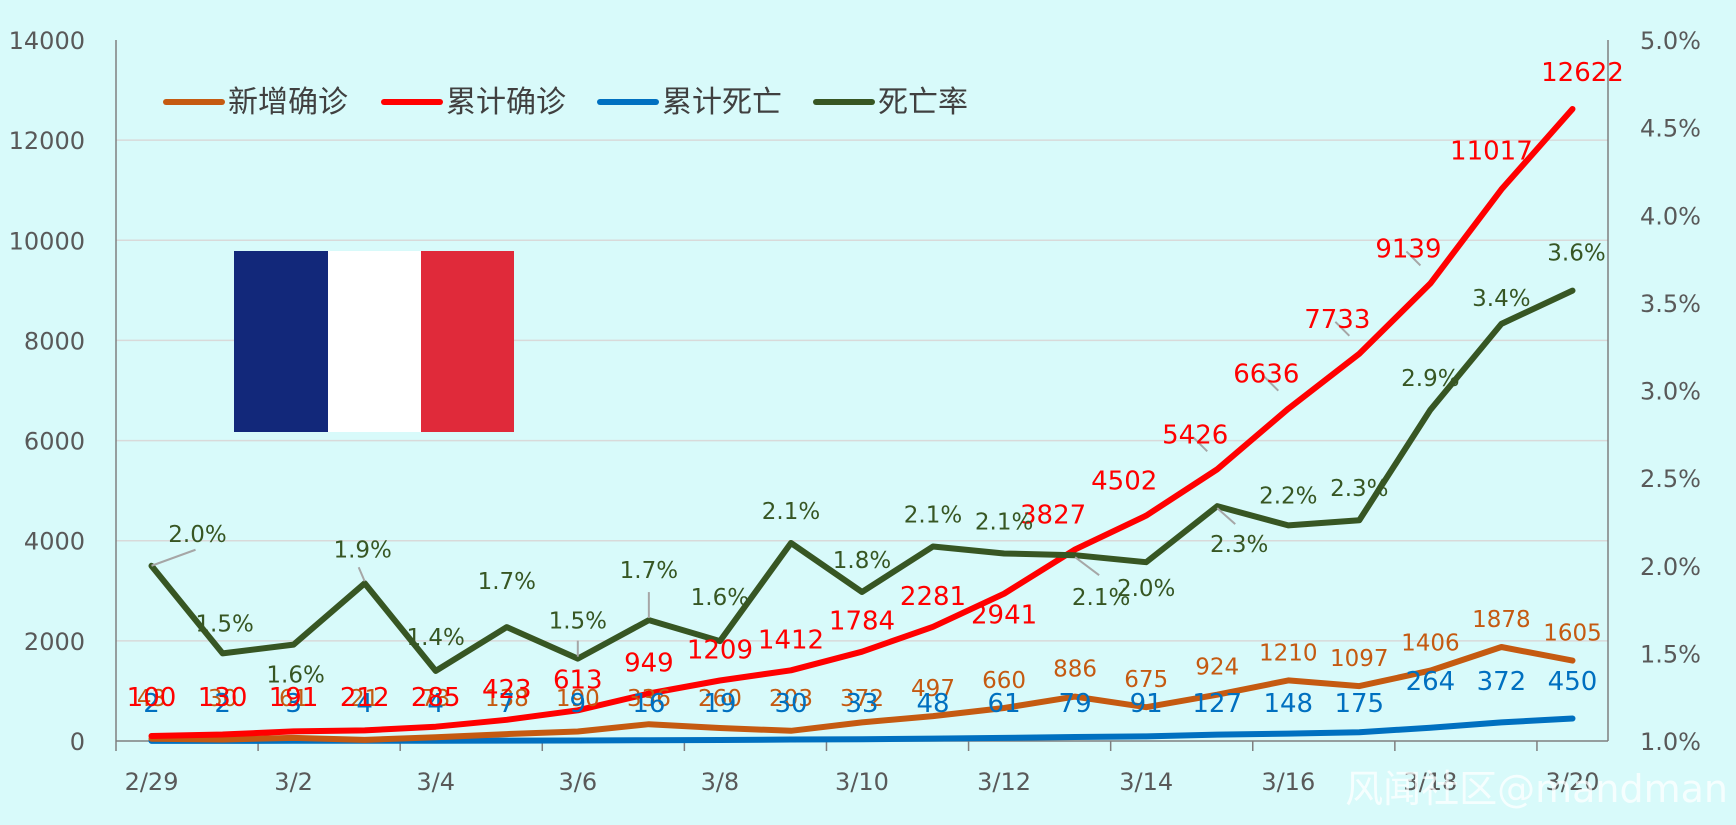 The width and height of the screenshot is (1736, 825). I want to click on y2-tick-4.5%: 4.5%, so click(1670, 129).